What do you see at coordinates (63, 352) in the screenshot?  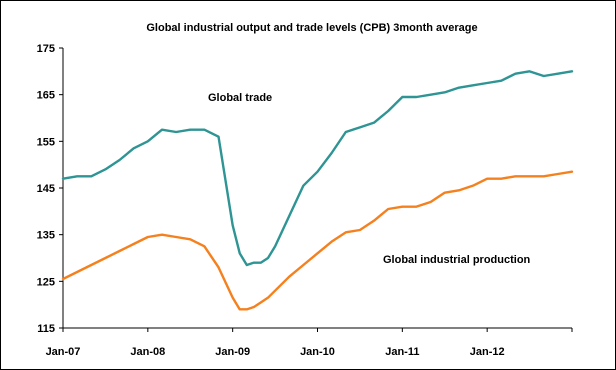 I see `x-tick-label: Jan-07` at bounding box center [63, 352].